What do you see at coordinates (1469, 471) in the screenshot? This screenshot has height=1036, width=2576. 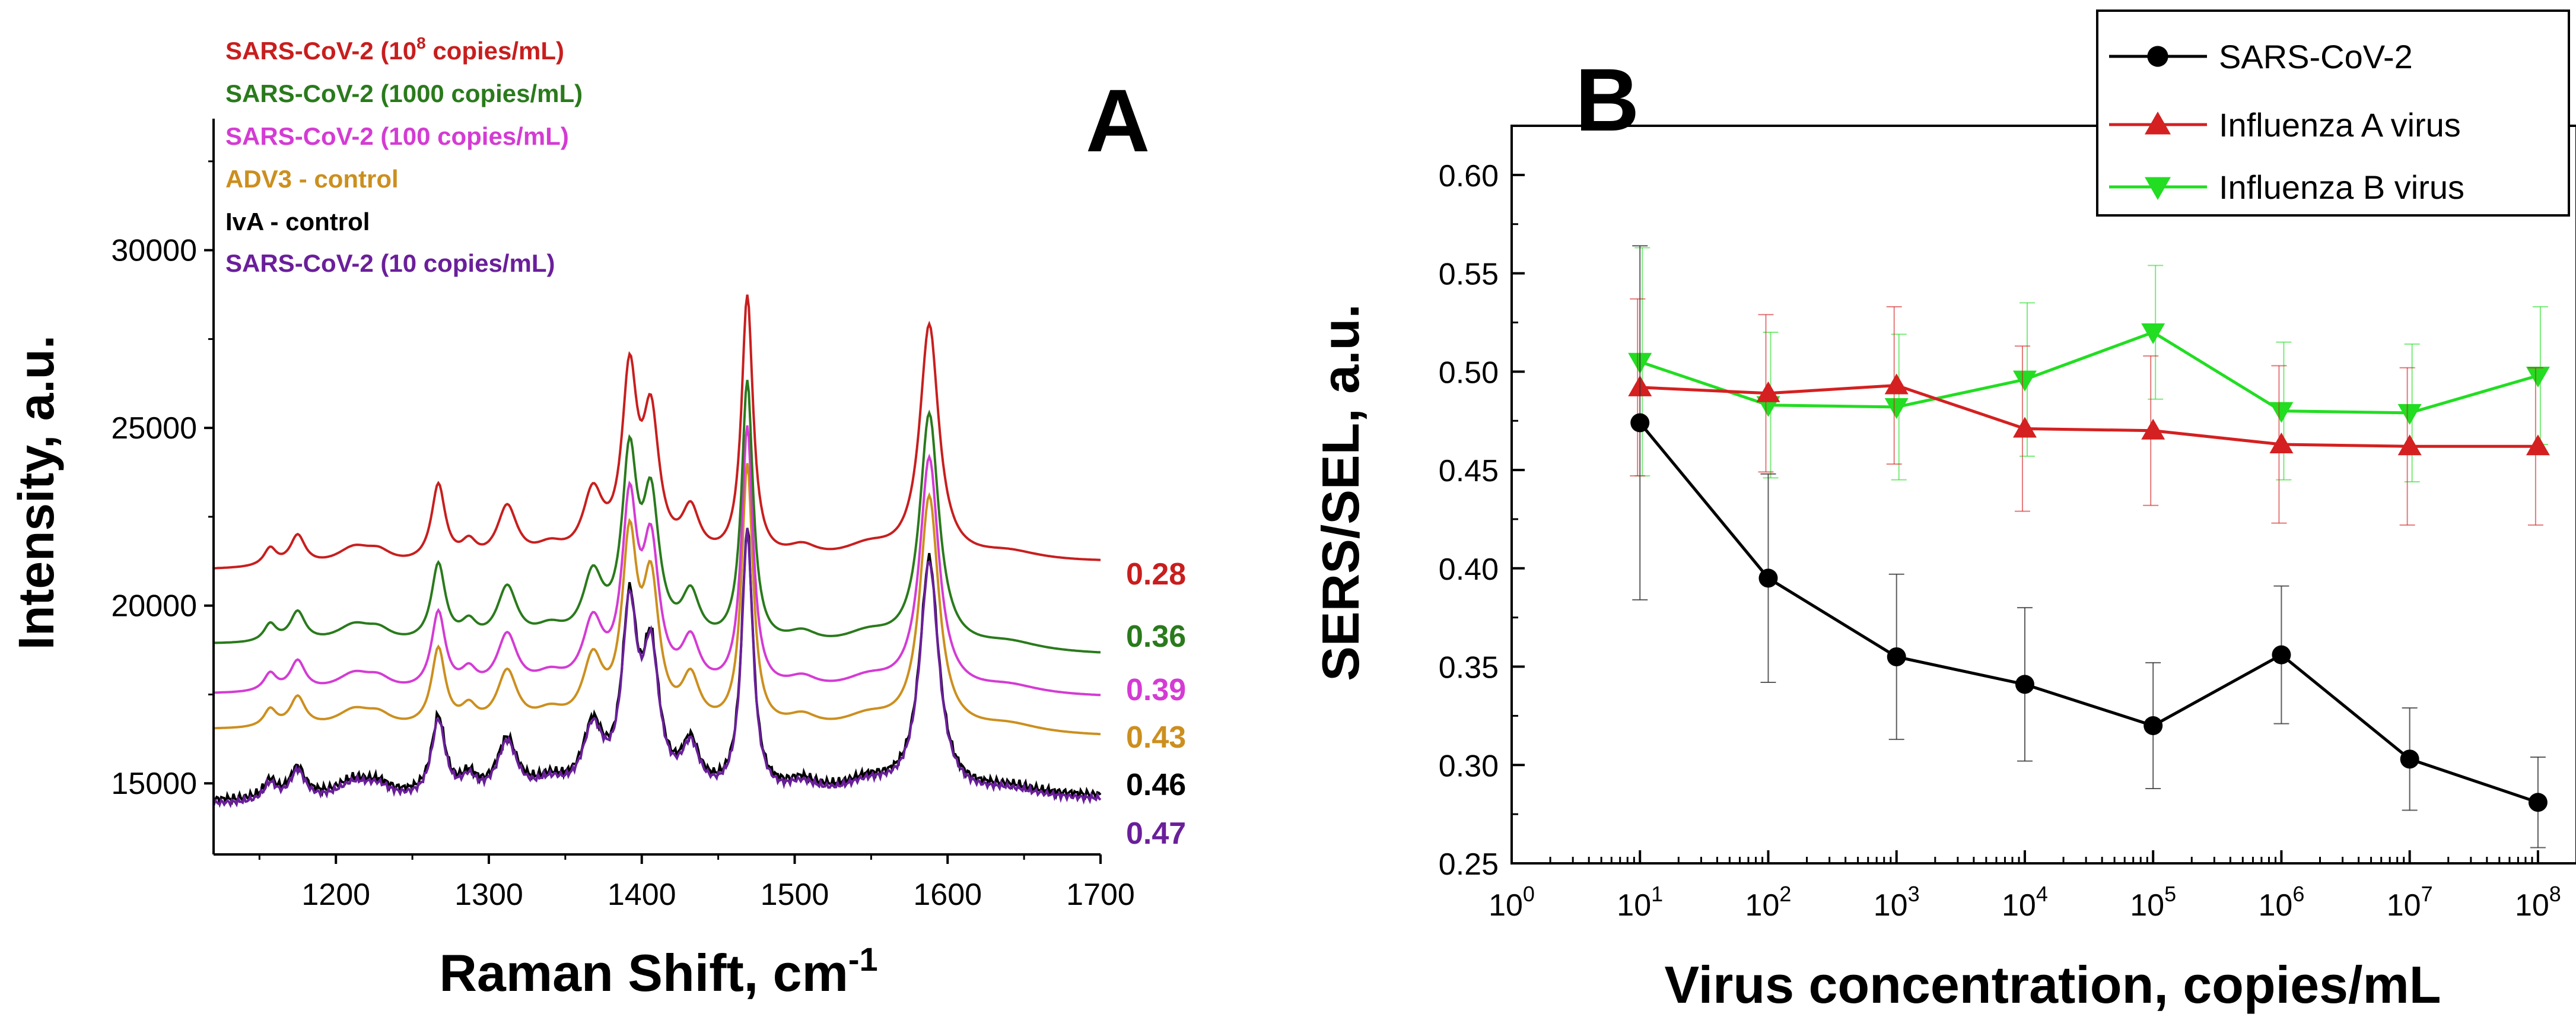 I see `b-y-tick-label: 0.45` at bounding box center [1469, 471].